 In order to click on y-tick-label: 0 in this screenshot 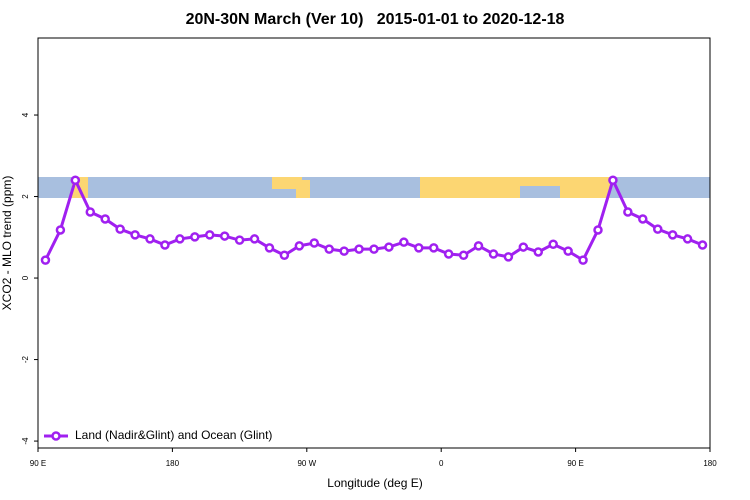, I will do `click(25, 277)`.